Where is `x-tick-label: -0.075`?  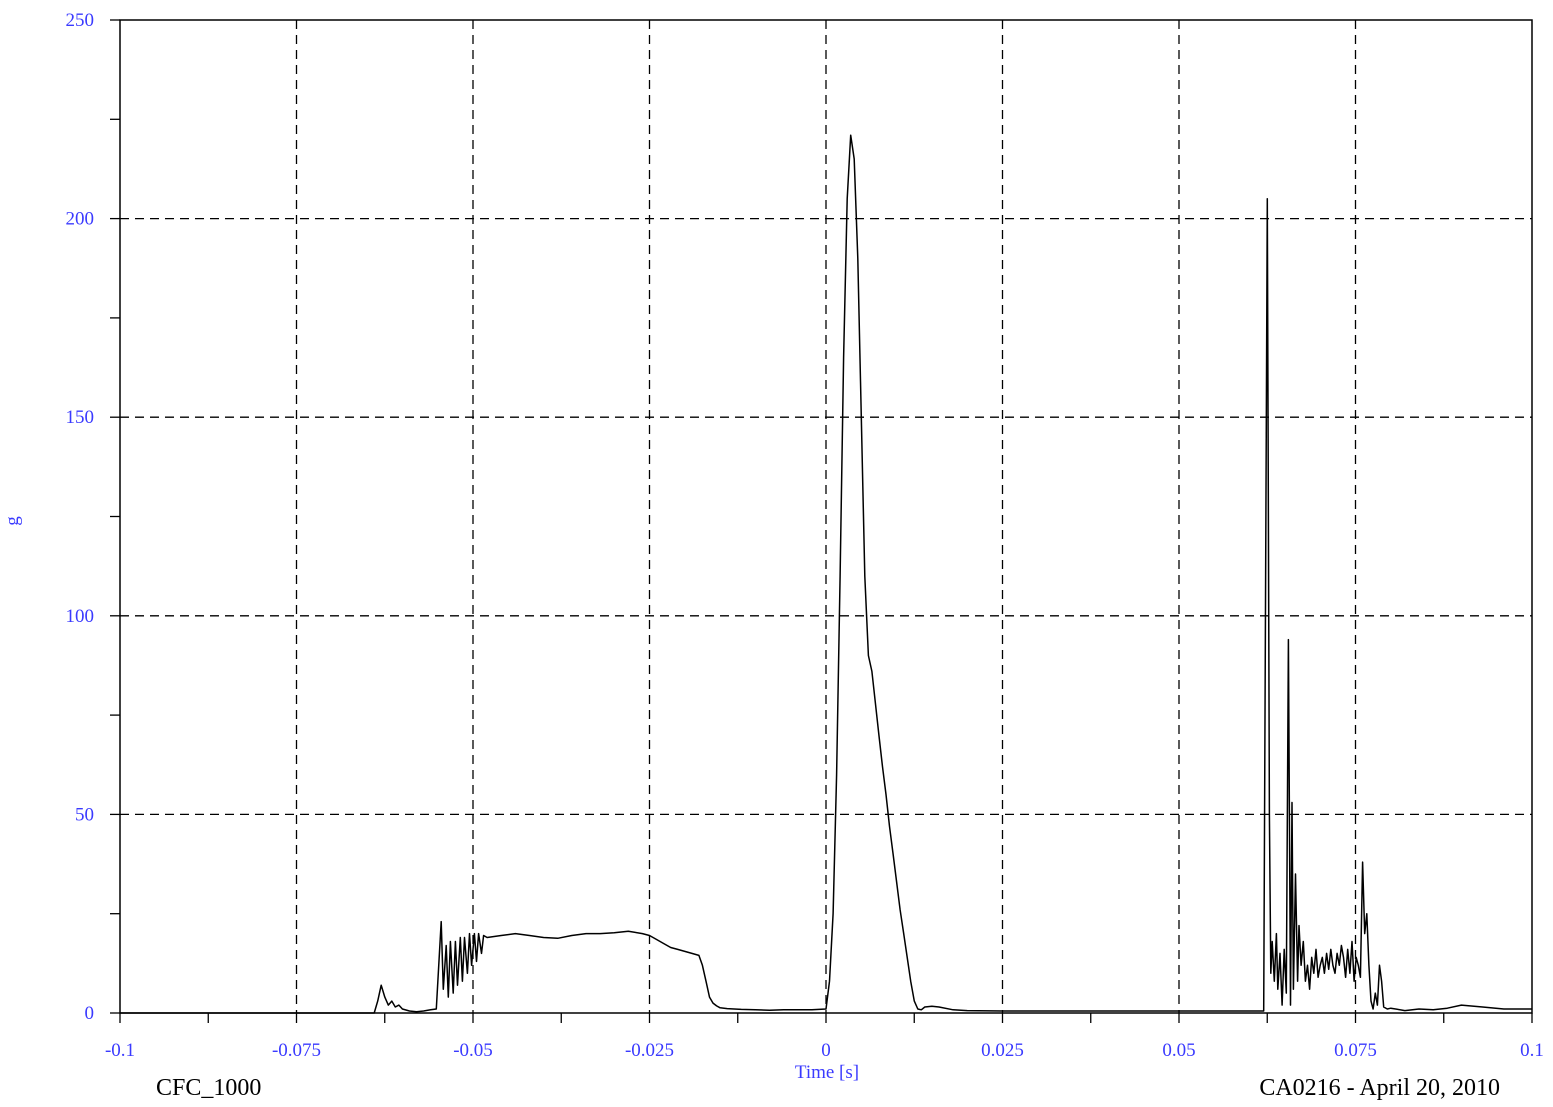
x-tick-label: -0.075 is located at coordinates (296, 1050).